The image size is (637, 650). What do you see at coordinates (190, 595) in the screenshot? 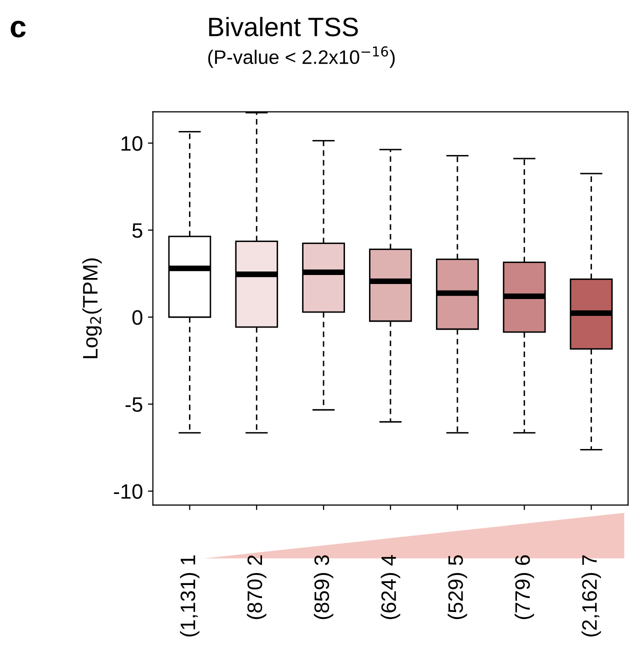
I see `x-tick-label: (1,131) 1` at bounding box center [190, 595].